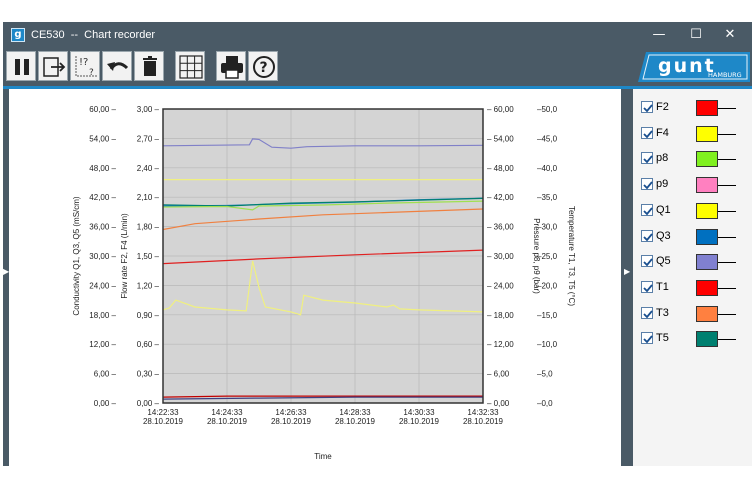 The height and width of the screenshot is (488, 755). What do you see at coordinates (547, 285) in the screenshot?
I see `temperature-tick-label: –20,0` at bounding box center [547, 285].